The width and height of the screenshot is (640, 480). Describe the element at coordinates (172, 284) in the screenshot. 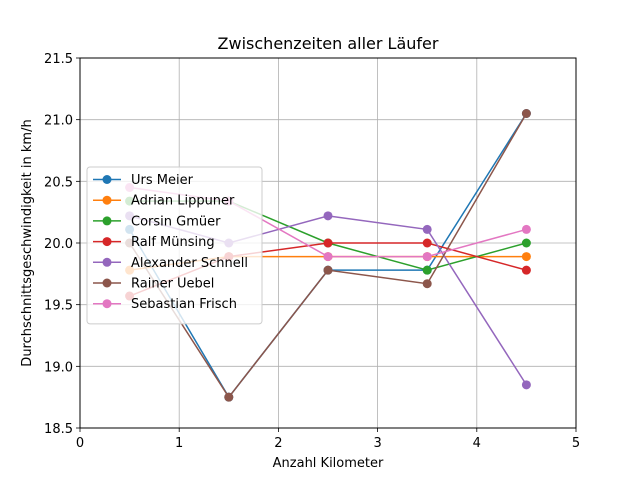

I see `legend-label: Rainer Uebel` at that location.